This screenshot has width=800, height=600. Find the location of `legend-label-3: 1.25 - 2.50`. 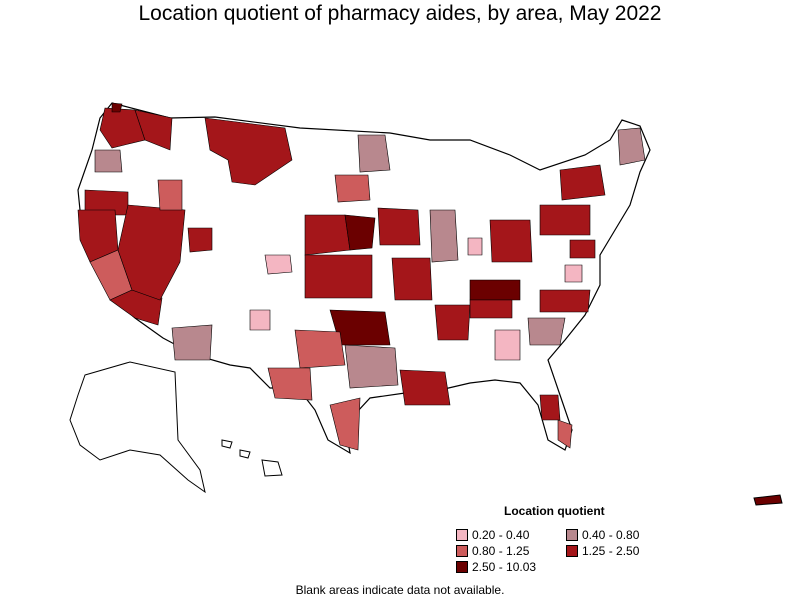

legend-label-3: 1.25 - 2.50 is located at coordinates (611, 551).